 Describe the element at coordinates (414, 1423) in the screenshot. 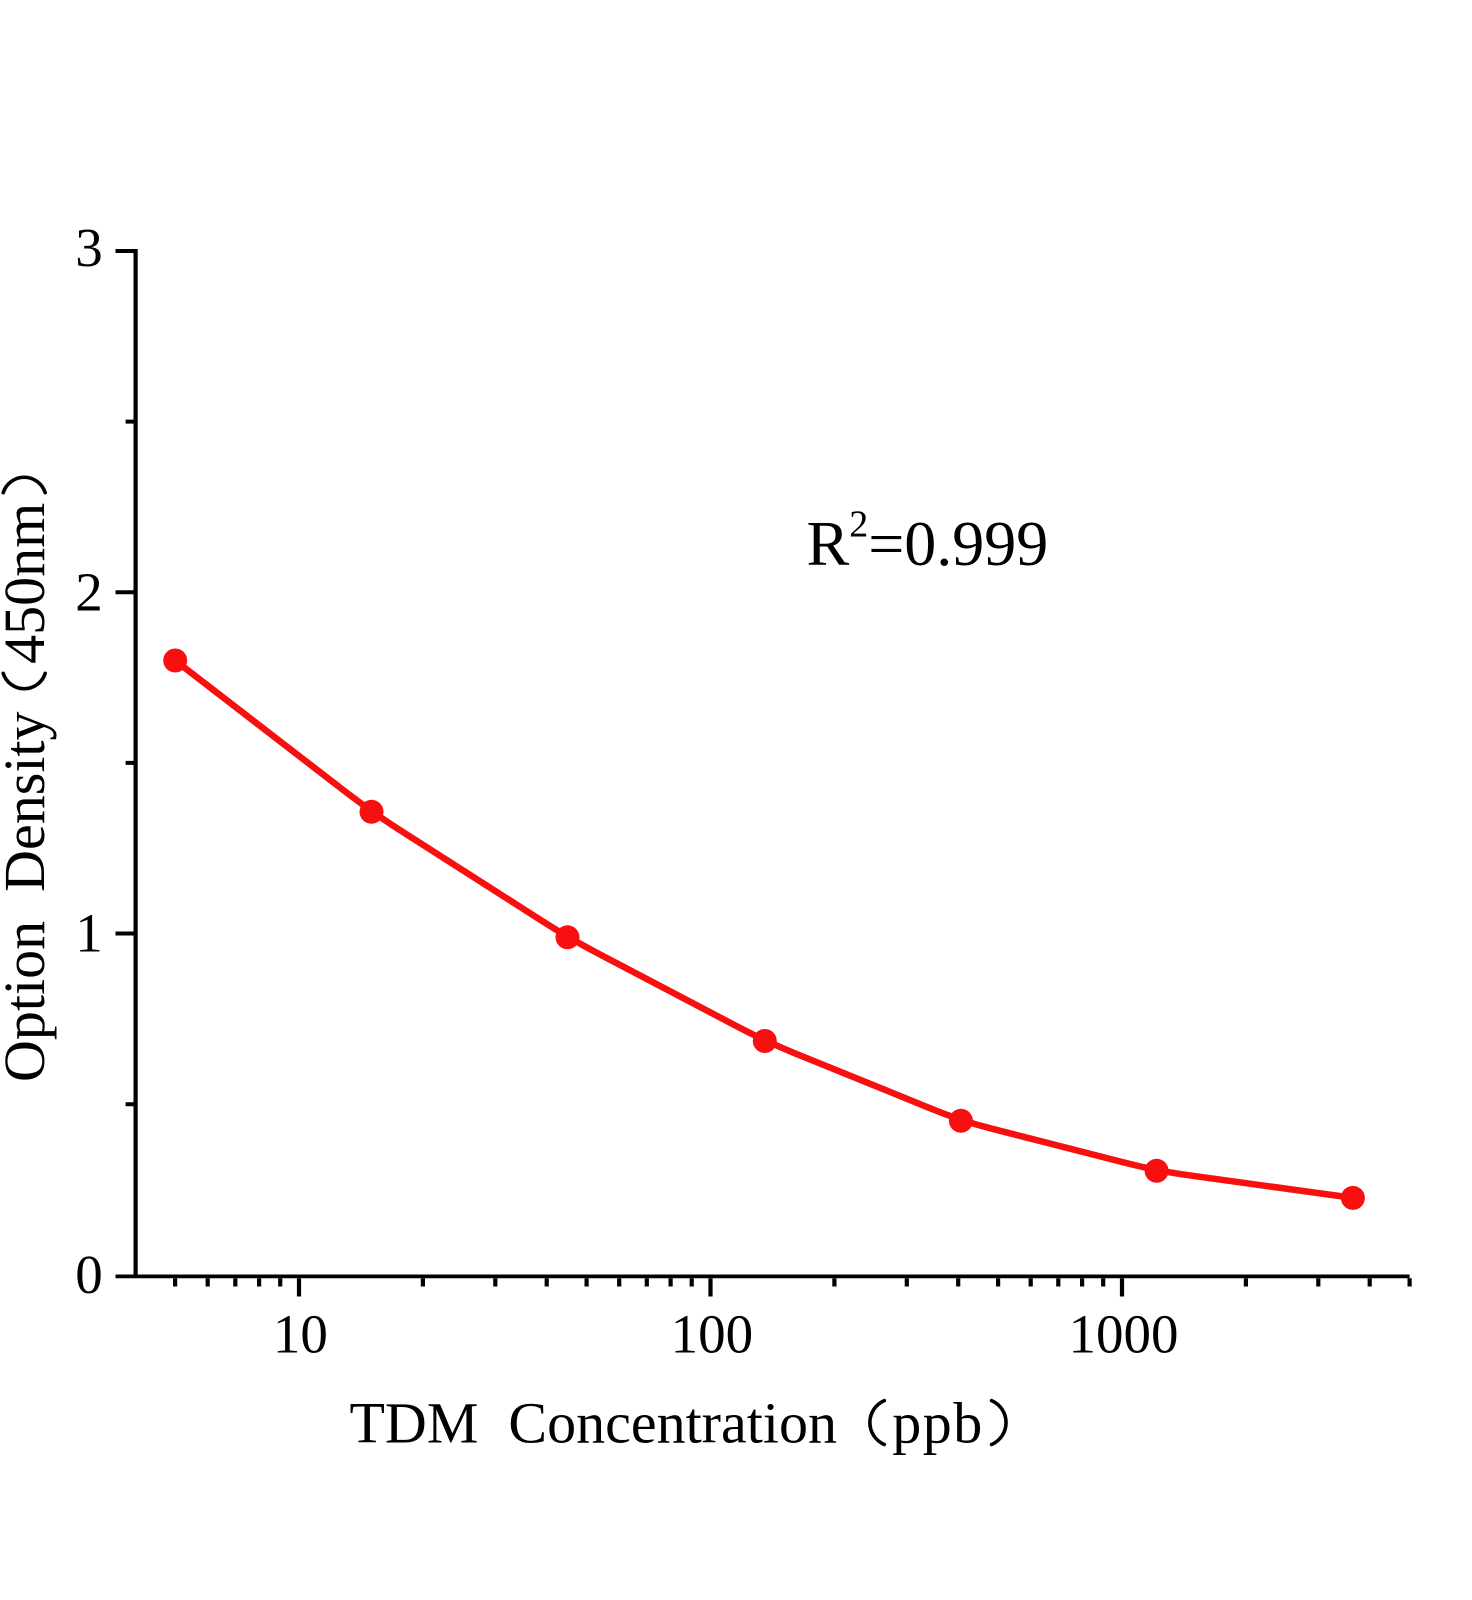

I see `svg-text: TDM` at that location.